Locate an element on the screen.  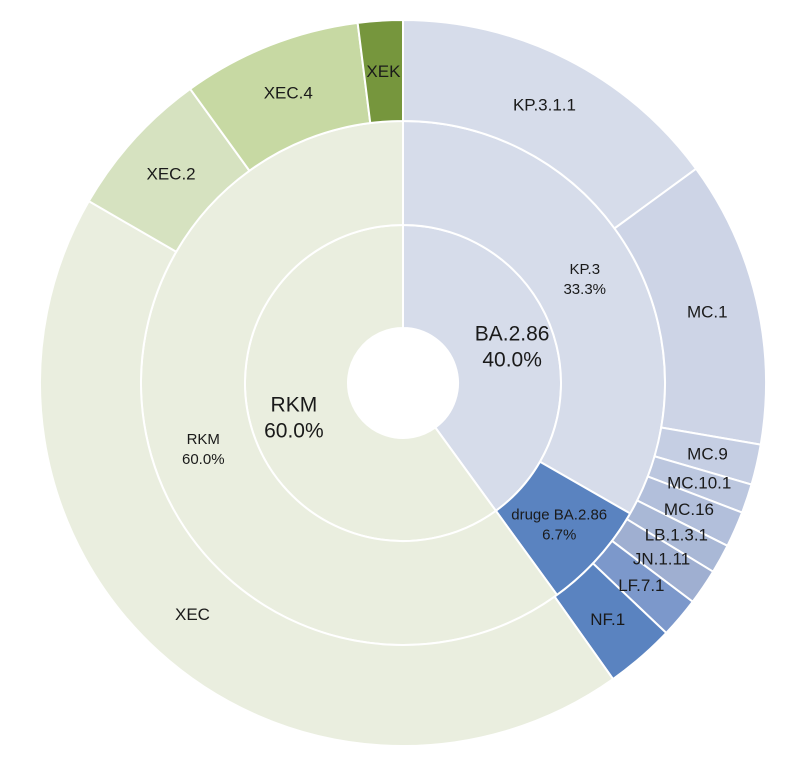
outer-label-xec-2: XEC.2 is located at coordinates (171, 174).